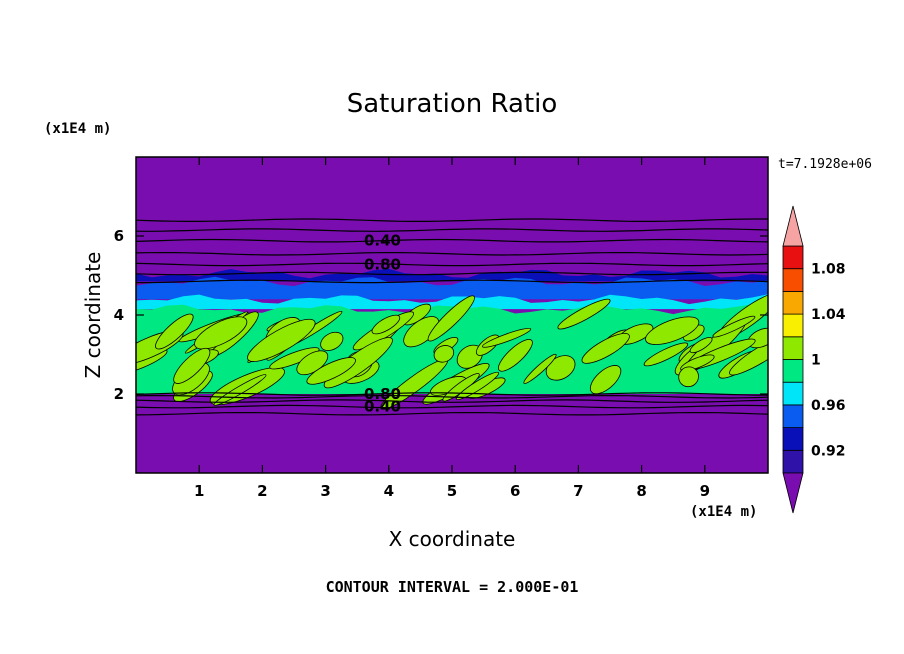  Describe the element at coordinates (262, 491) in the screenshot. I see `x-tick-label: 2` at that location.